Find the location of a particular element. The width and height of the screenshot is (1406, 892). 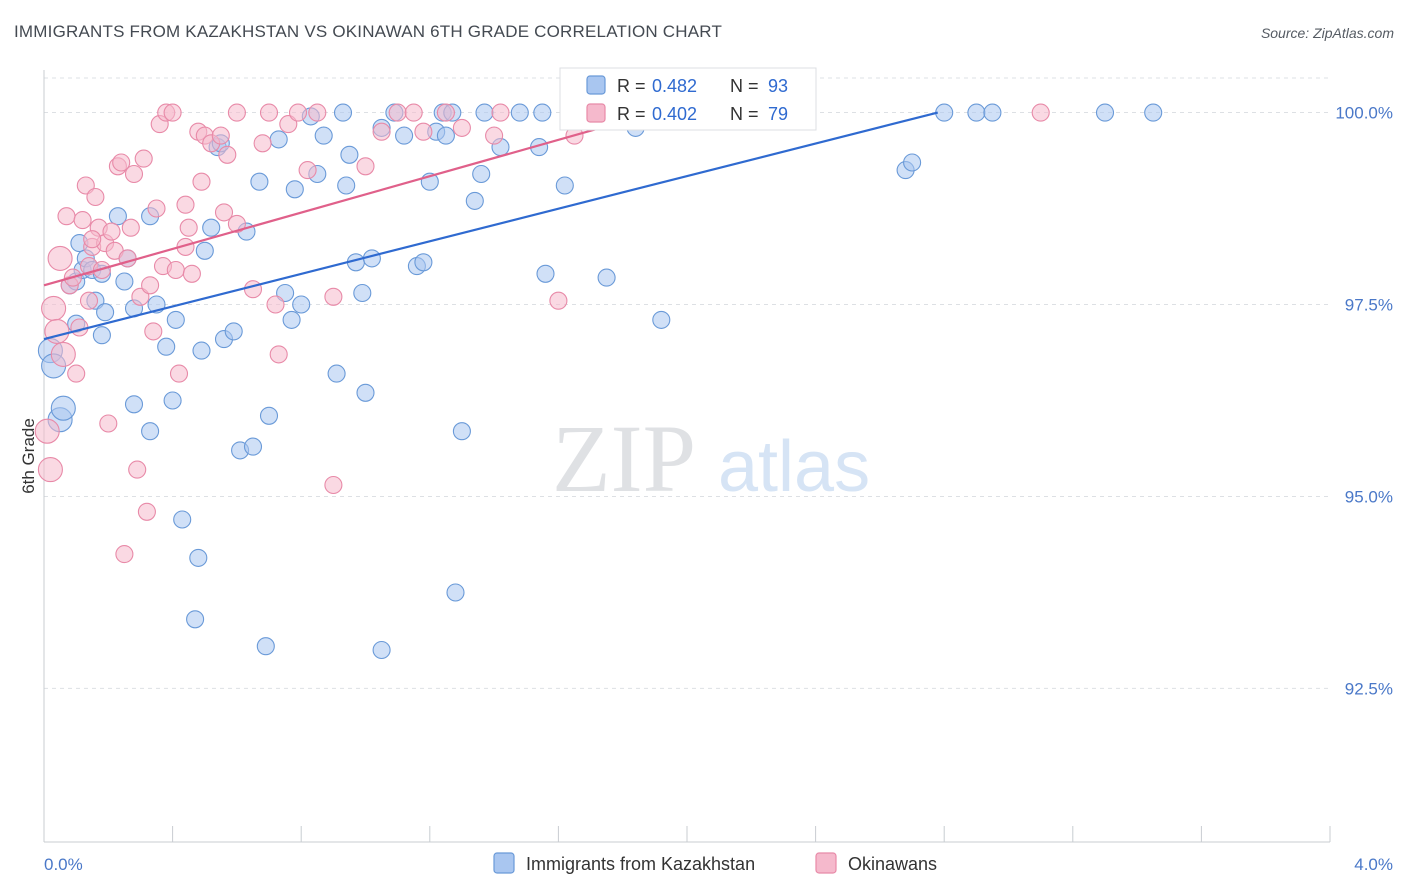

x-tick-label-0: 0.0% is located at coordinates (63, 864).